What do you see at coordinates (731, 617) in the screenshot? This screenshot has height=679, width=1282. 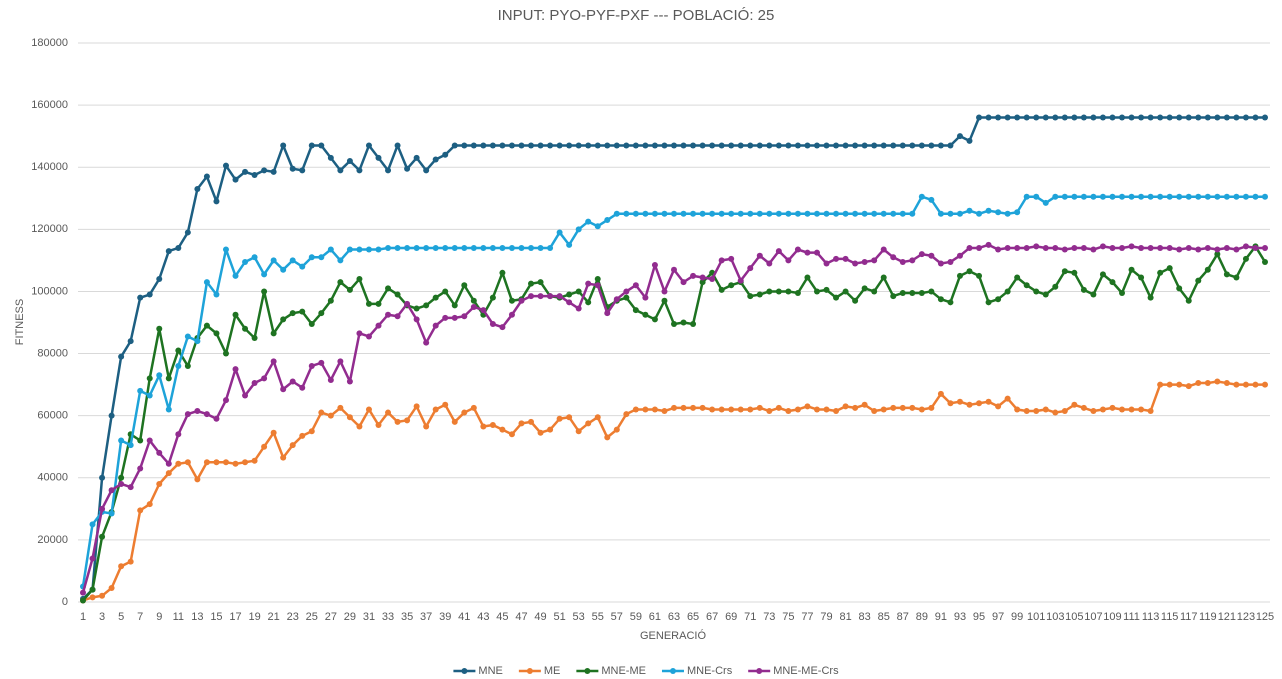 I see `x-tick-label: 69` at bounding box center [731, 617].